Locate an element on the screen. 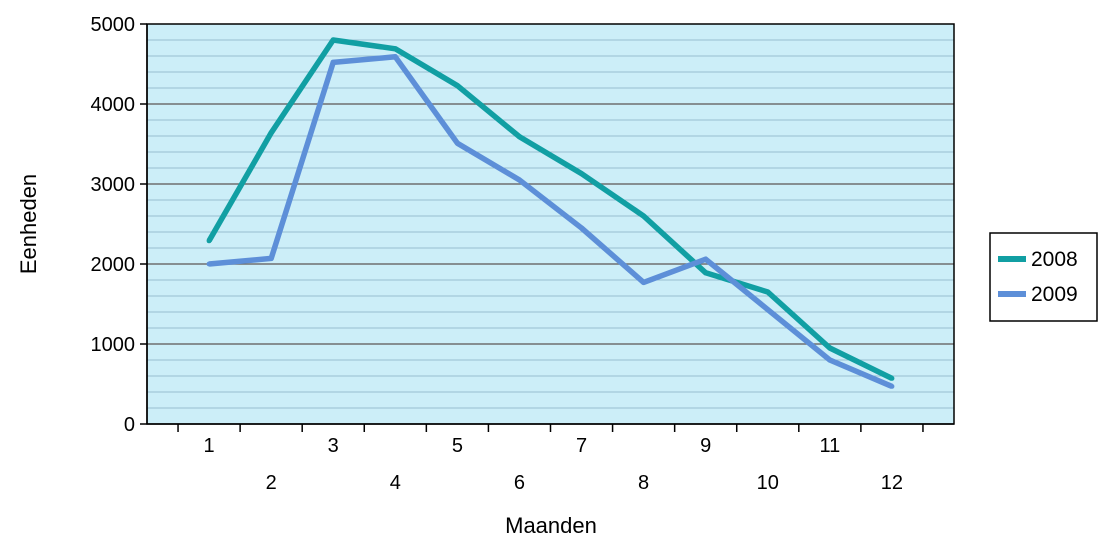 This screenshot has height=540, width=1101. y-axis-ticks: 0 1000 2000 3000 4000 5000 is located at coordinates (119, 225).